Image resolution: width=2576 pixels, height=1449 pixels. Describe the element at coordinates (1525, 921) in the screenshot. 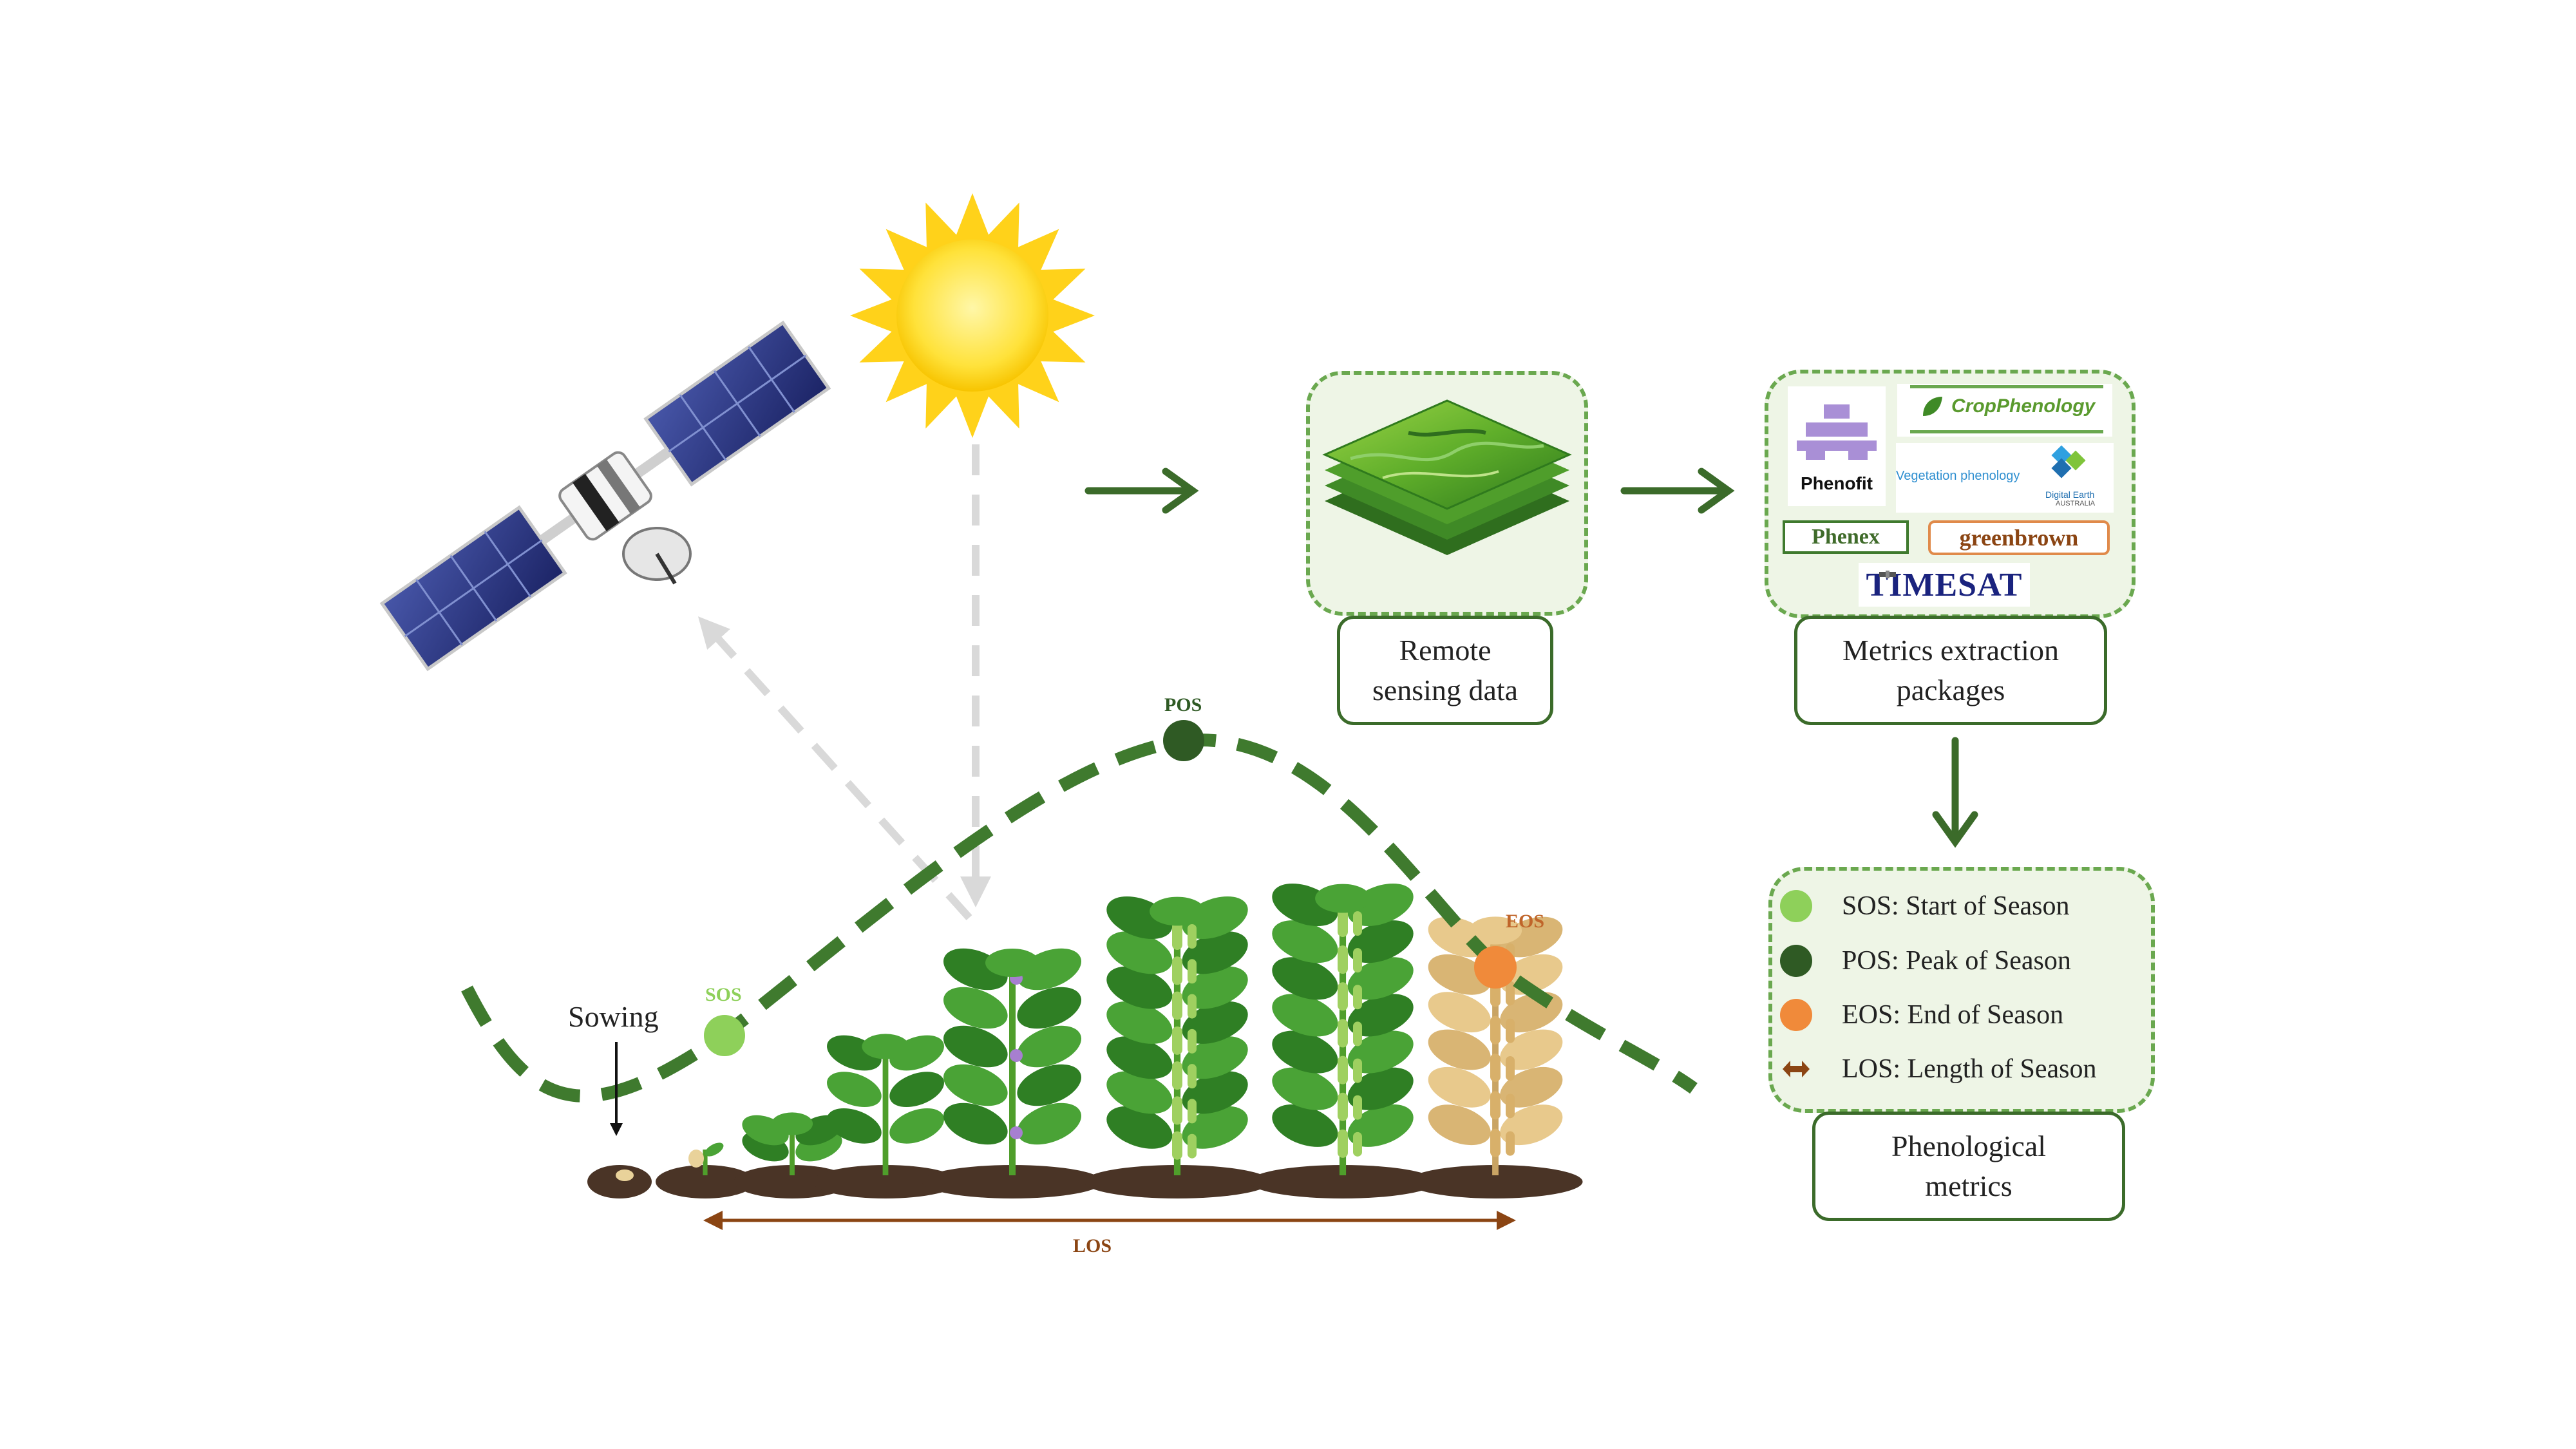

I see `eos-label: EOS` at that location.